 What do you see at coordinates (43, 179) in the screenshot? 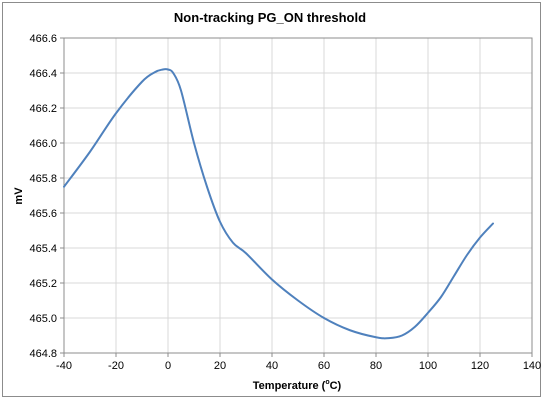
I see `y-tick-label: 465.8` at bounding box center [43, 179].